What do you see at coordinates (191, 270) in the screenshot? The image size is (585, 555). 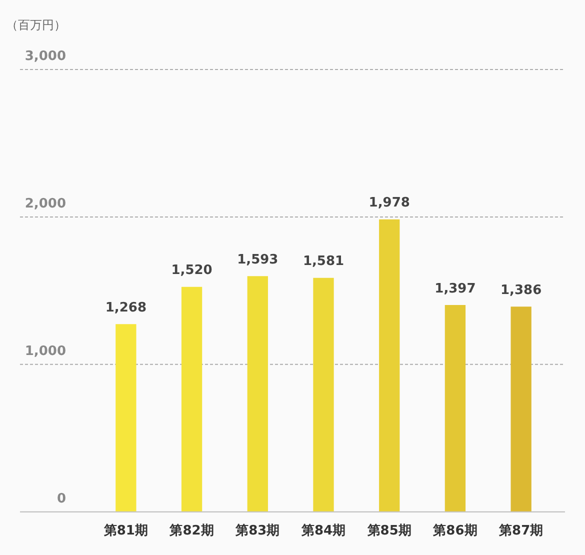 I see `data-label: 1,520` at bounding box center [191, 270].